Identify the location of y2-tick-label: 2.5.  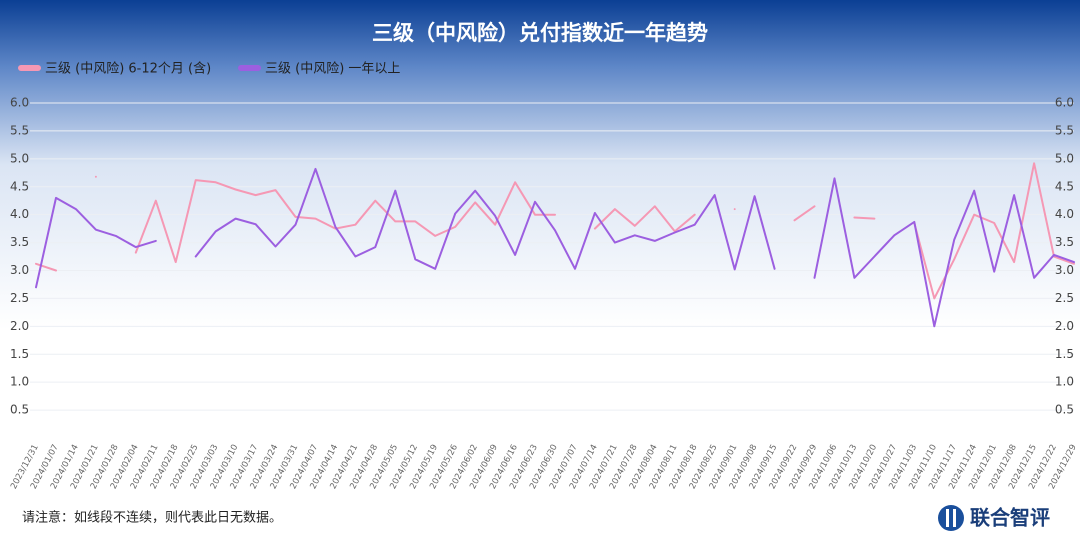
(1064, 298).